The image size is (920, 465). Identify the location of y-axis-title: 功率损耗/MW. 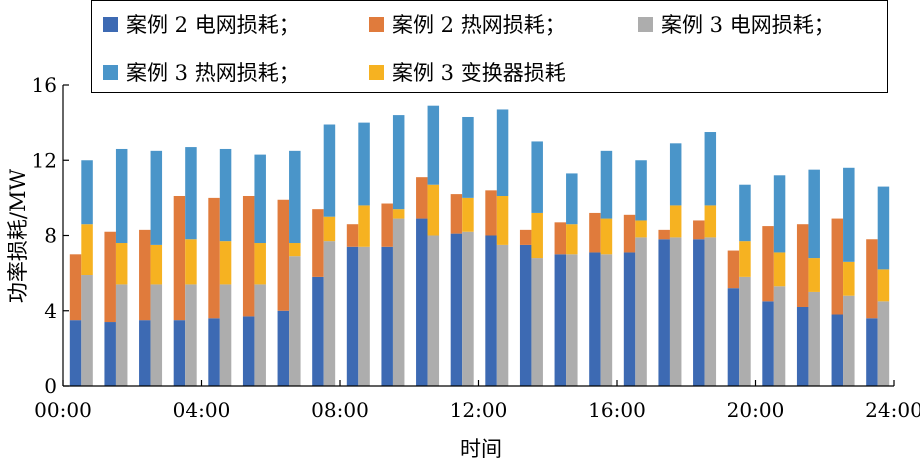
(18, 236).